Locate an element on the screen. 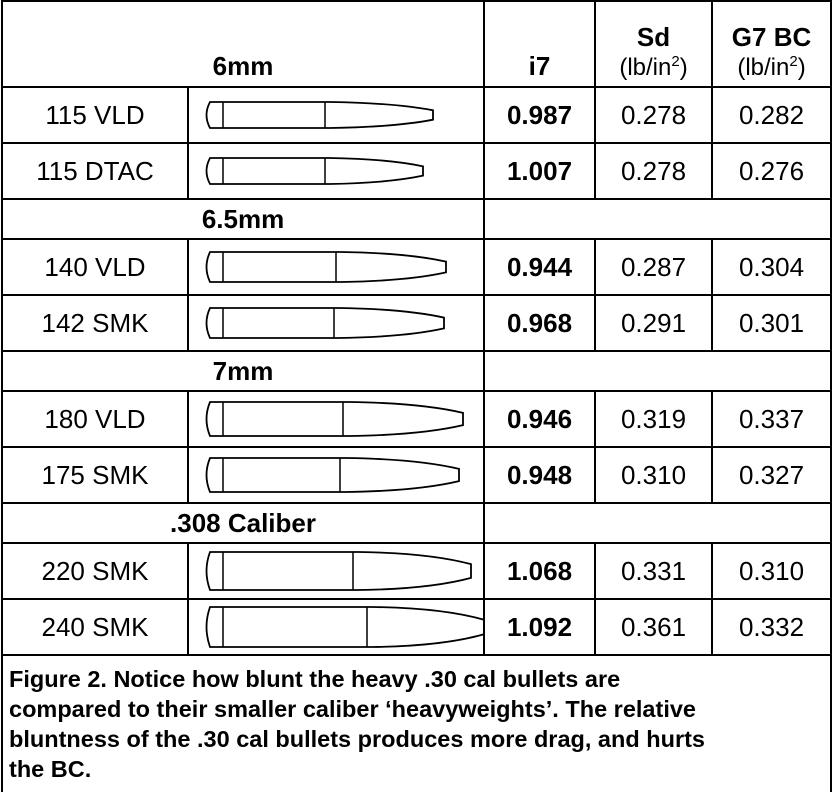 The height and width of the screenshot is (796, 832). i7-value: 0.948 is located at coordinates (540, 475).